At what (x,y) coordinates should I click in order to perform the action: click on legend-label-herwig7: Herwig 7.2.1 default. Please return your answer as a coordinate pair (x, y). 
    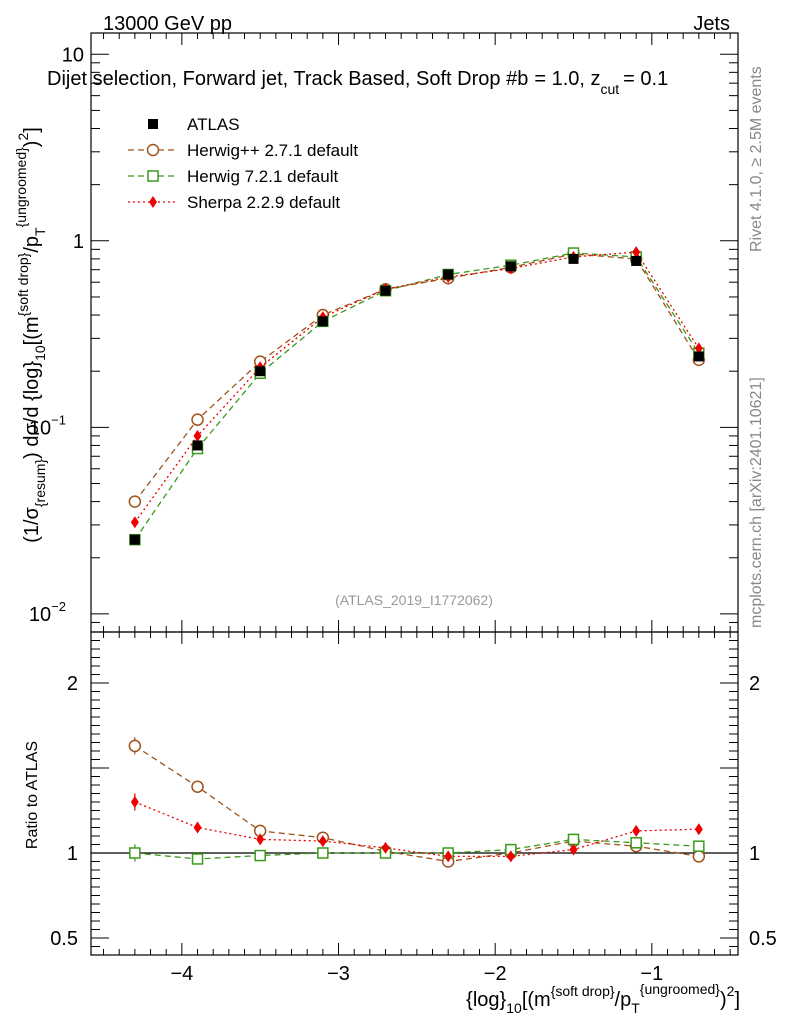
    Looking at the image, I should click on (262, 176).